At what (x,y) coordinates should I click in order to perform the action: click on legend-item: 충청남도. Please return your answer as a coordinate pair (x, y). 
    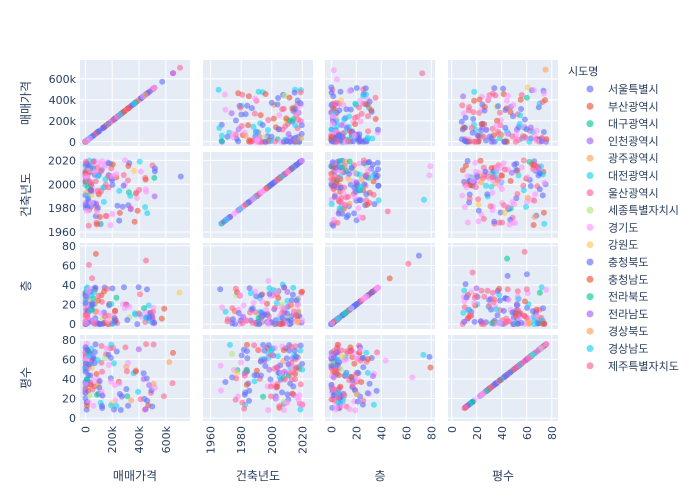
    Looking at the image, I should click on (617, 279).